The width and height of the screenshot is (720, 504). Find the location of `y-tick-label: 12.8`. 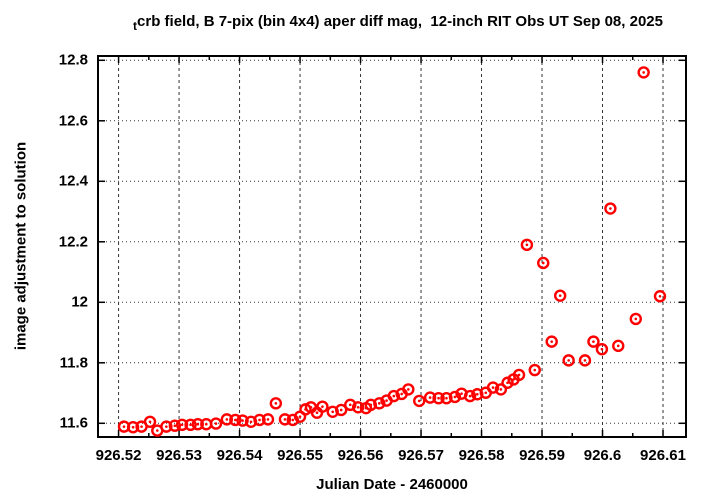

y-tick-label: 12.8 is located at coordinates (73, 60).